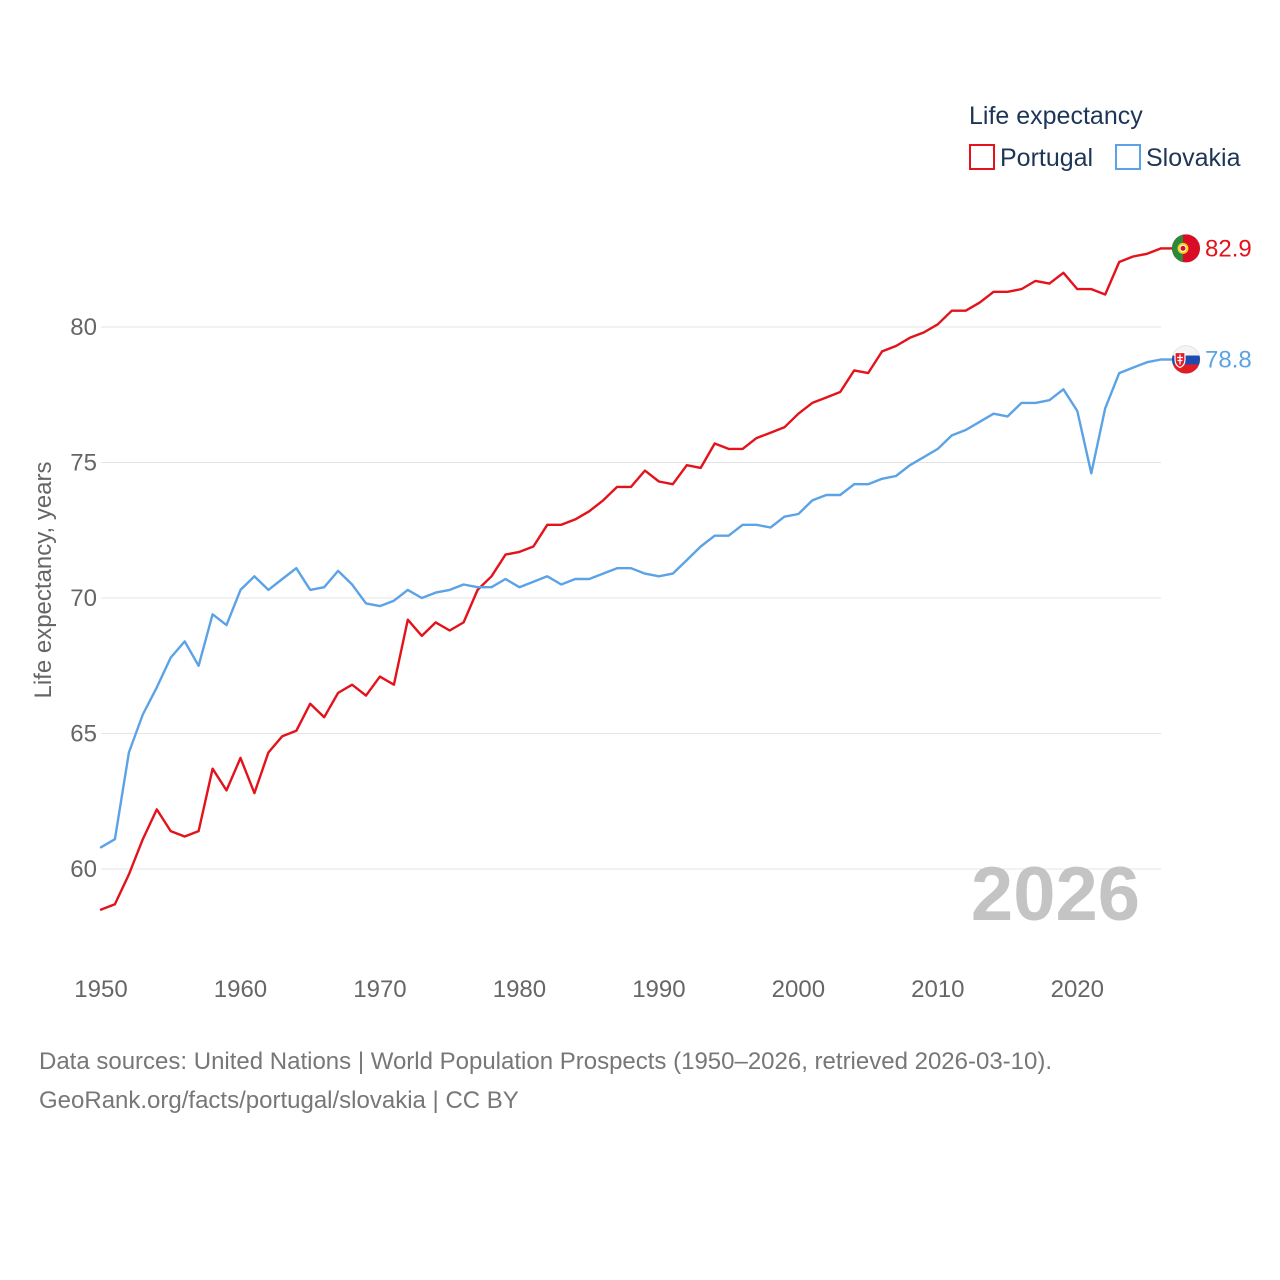 This screenshot has width=1280, height=1280. What do you see at coordinates (1105, 137) in the screenshot?
I see `legend: Life expectancy Portugal Slovakia` at bounding box center [1105, 137].